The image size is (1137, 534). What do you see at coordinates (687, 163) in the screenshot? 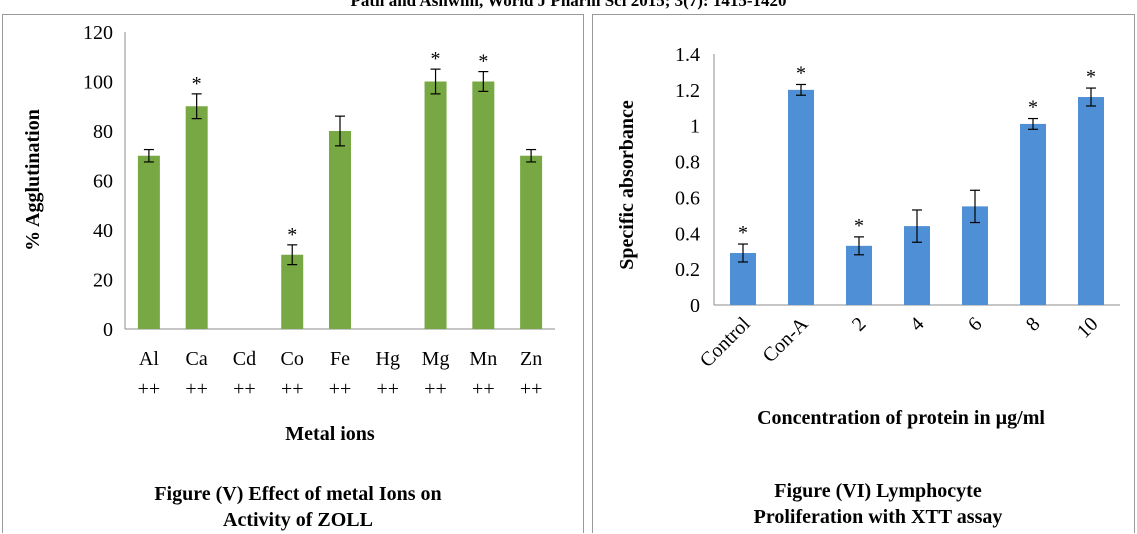
I see `y-tick-label: 0.8` at bounding box center [687, 163].